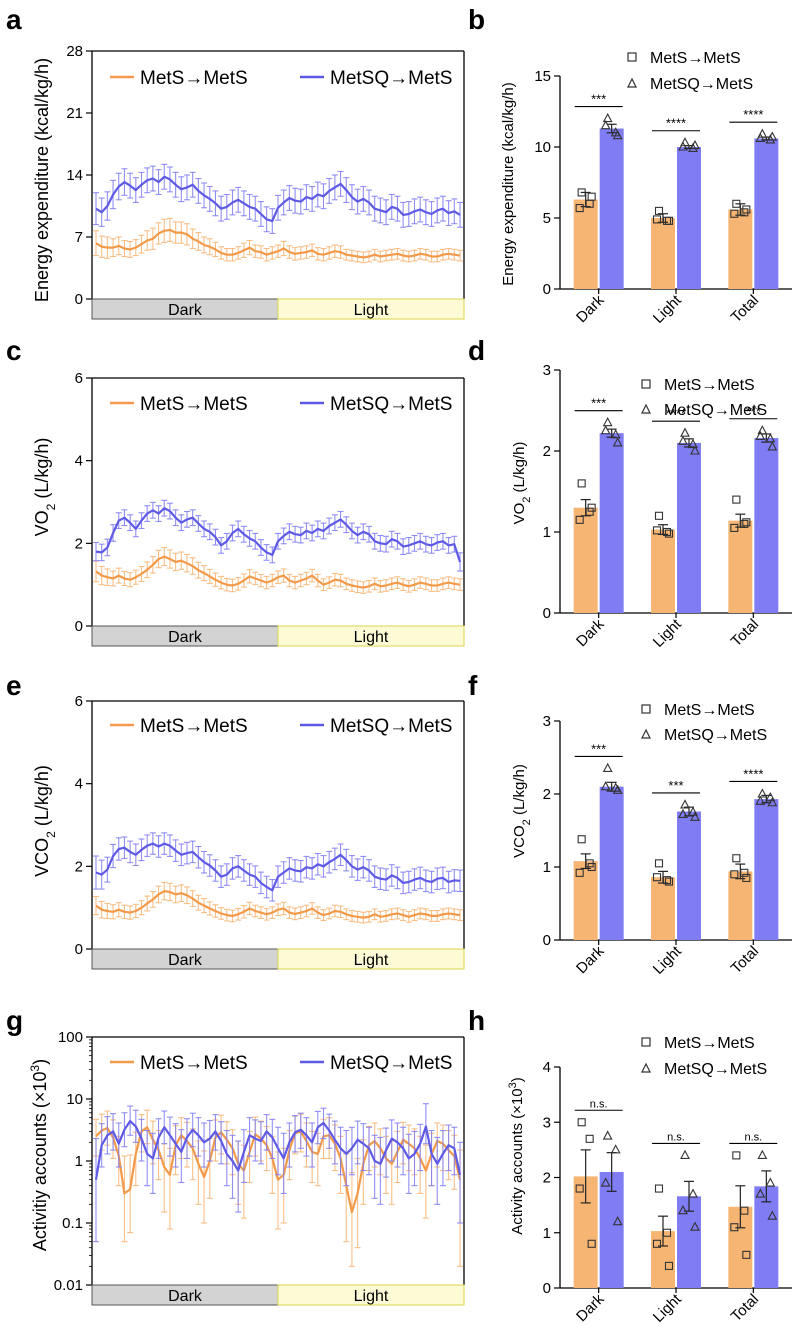  Describe the element at coordinates (45, 821) in the screenshot. I see `ylabel-e: VCO2 (L/kg/h)` at that location.